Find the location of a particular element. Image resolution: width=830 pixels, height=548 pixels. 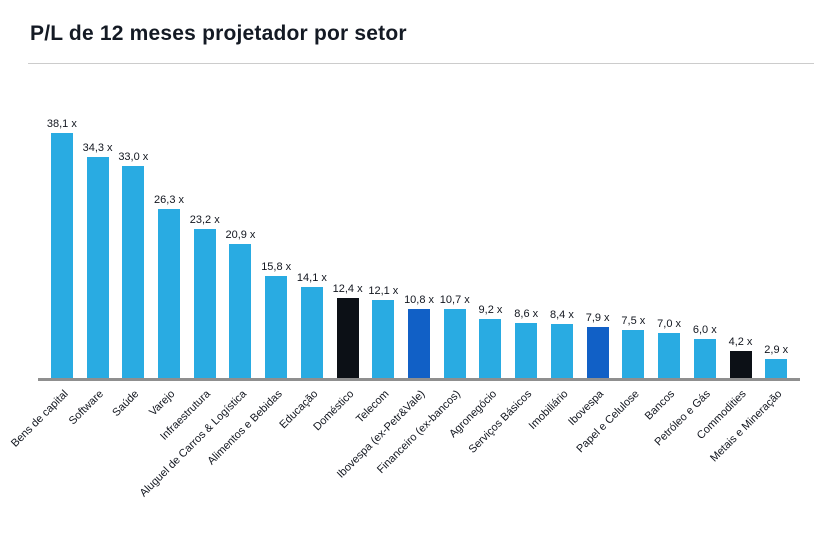

chart-title: P/L de 12 meses projetador por setor is located at coordinates (218, 33).